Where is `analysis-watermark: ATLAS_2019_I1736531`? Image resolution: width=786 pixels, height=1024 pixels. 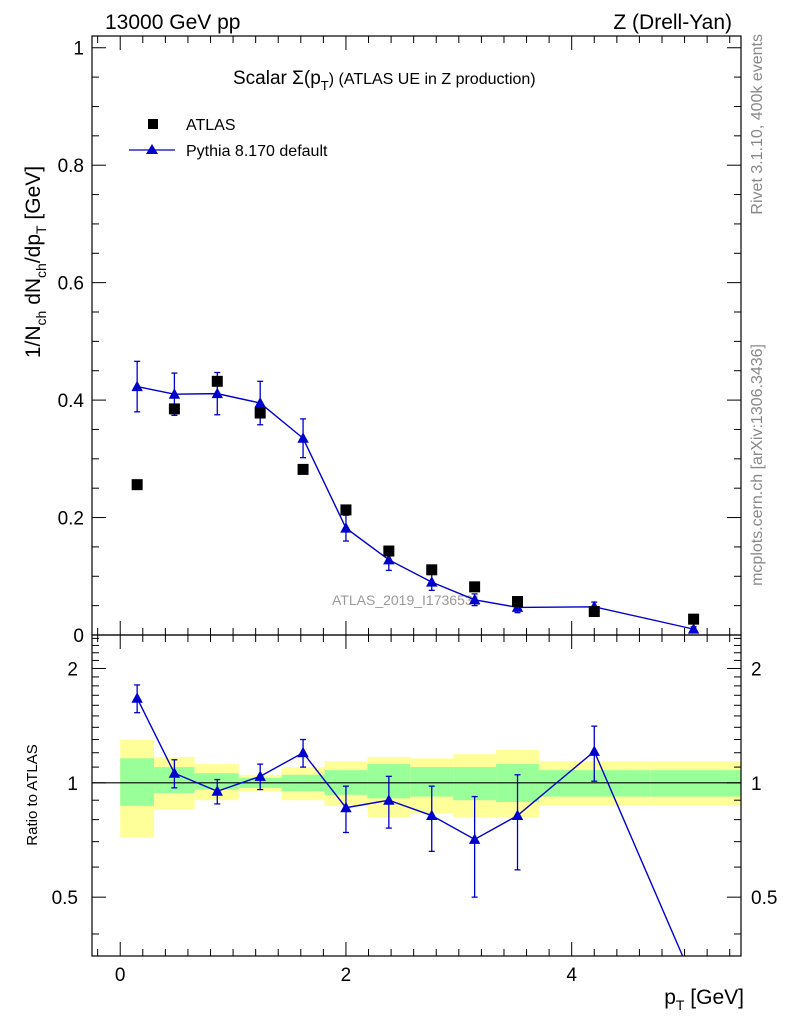
analysis-watermark: ATLAS_2019_I1736531 is located at coordinates (406, 600).